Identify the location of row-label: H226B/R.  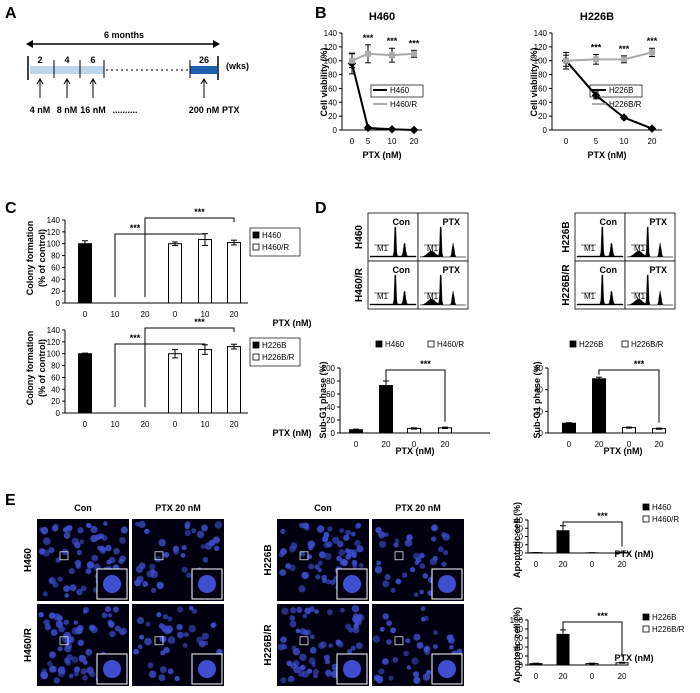
(268, 645).